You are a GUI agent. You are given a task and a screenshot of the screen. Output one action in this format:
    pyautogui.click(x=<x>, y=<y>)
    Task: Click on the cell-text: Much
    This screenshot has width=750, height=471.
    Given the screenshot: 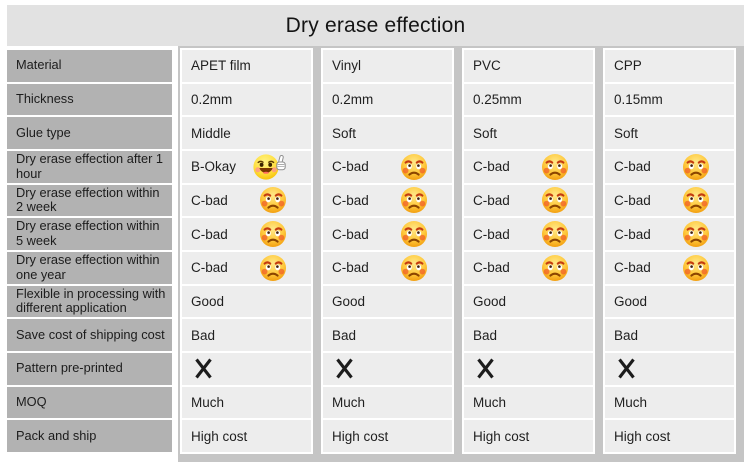 What is the action you would take?
    pyautogui.click(x=490, y=402)
    